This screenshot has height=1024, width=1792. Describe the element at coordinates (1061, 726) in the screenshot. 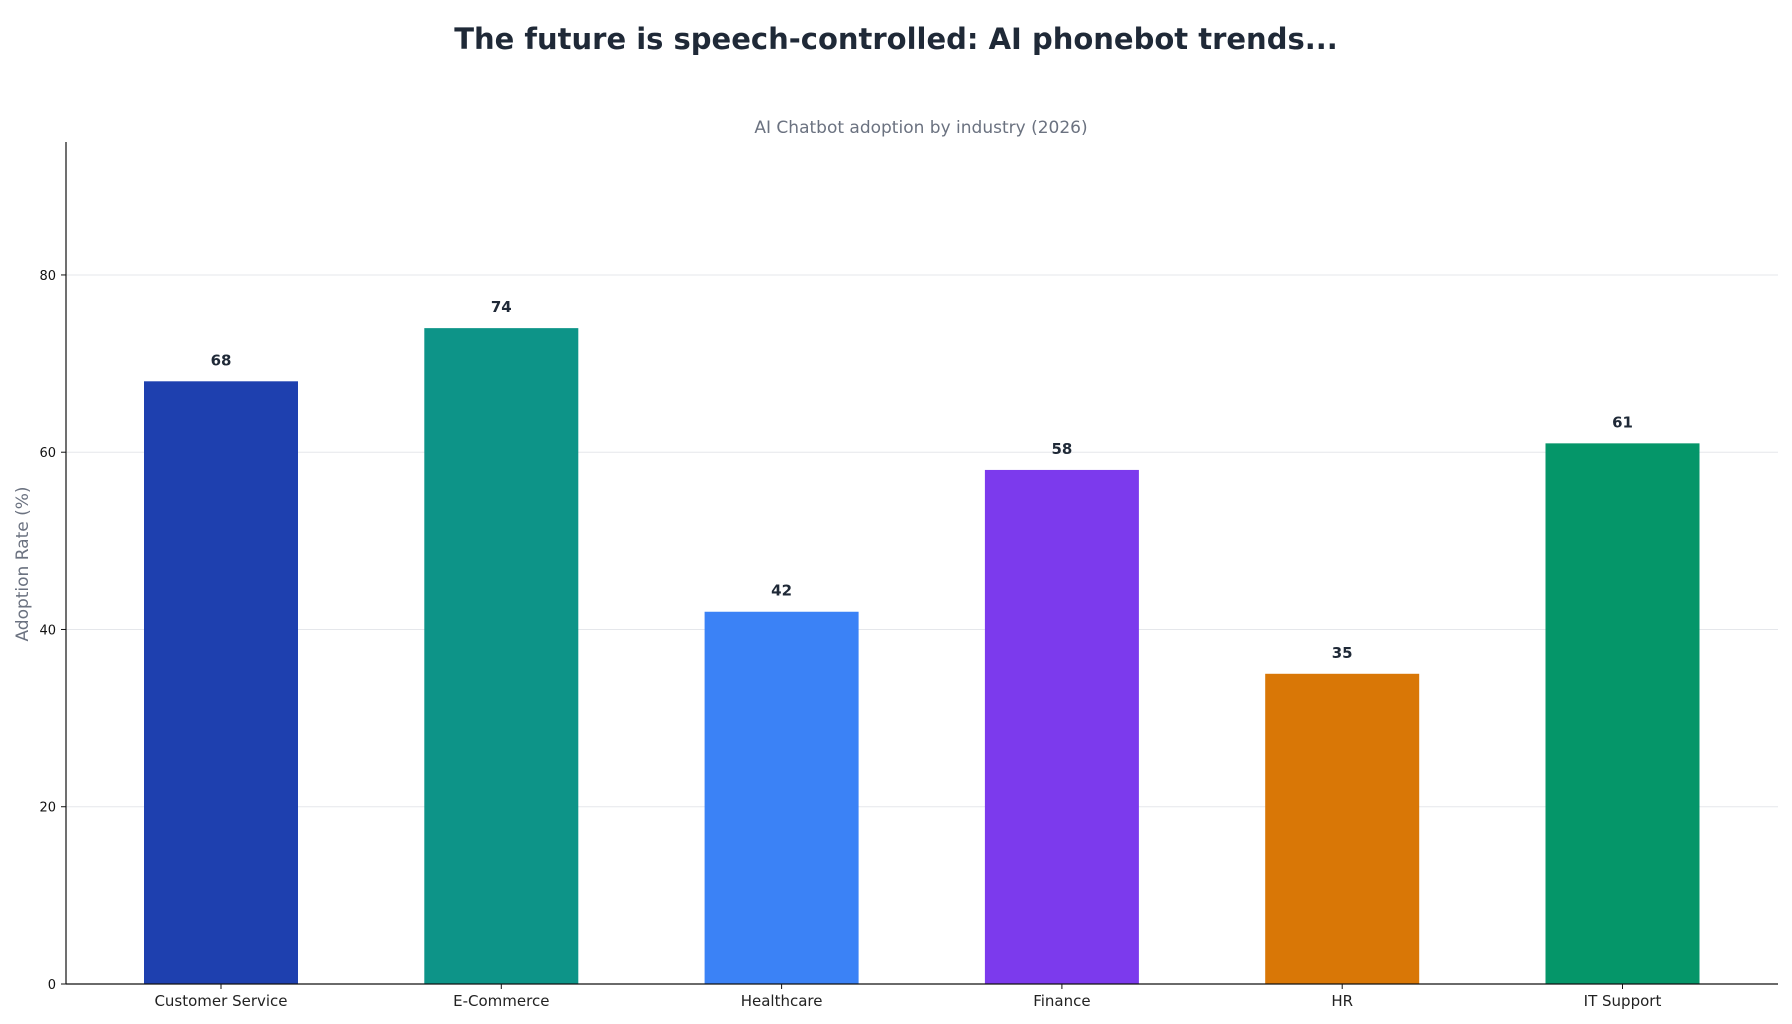

I see `bar-finance` at that location.